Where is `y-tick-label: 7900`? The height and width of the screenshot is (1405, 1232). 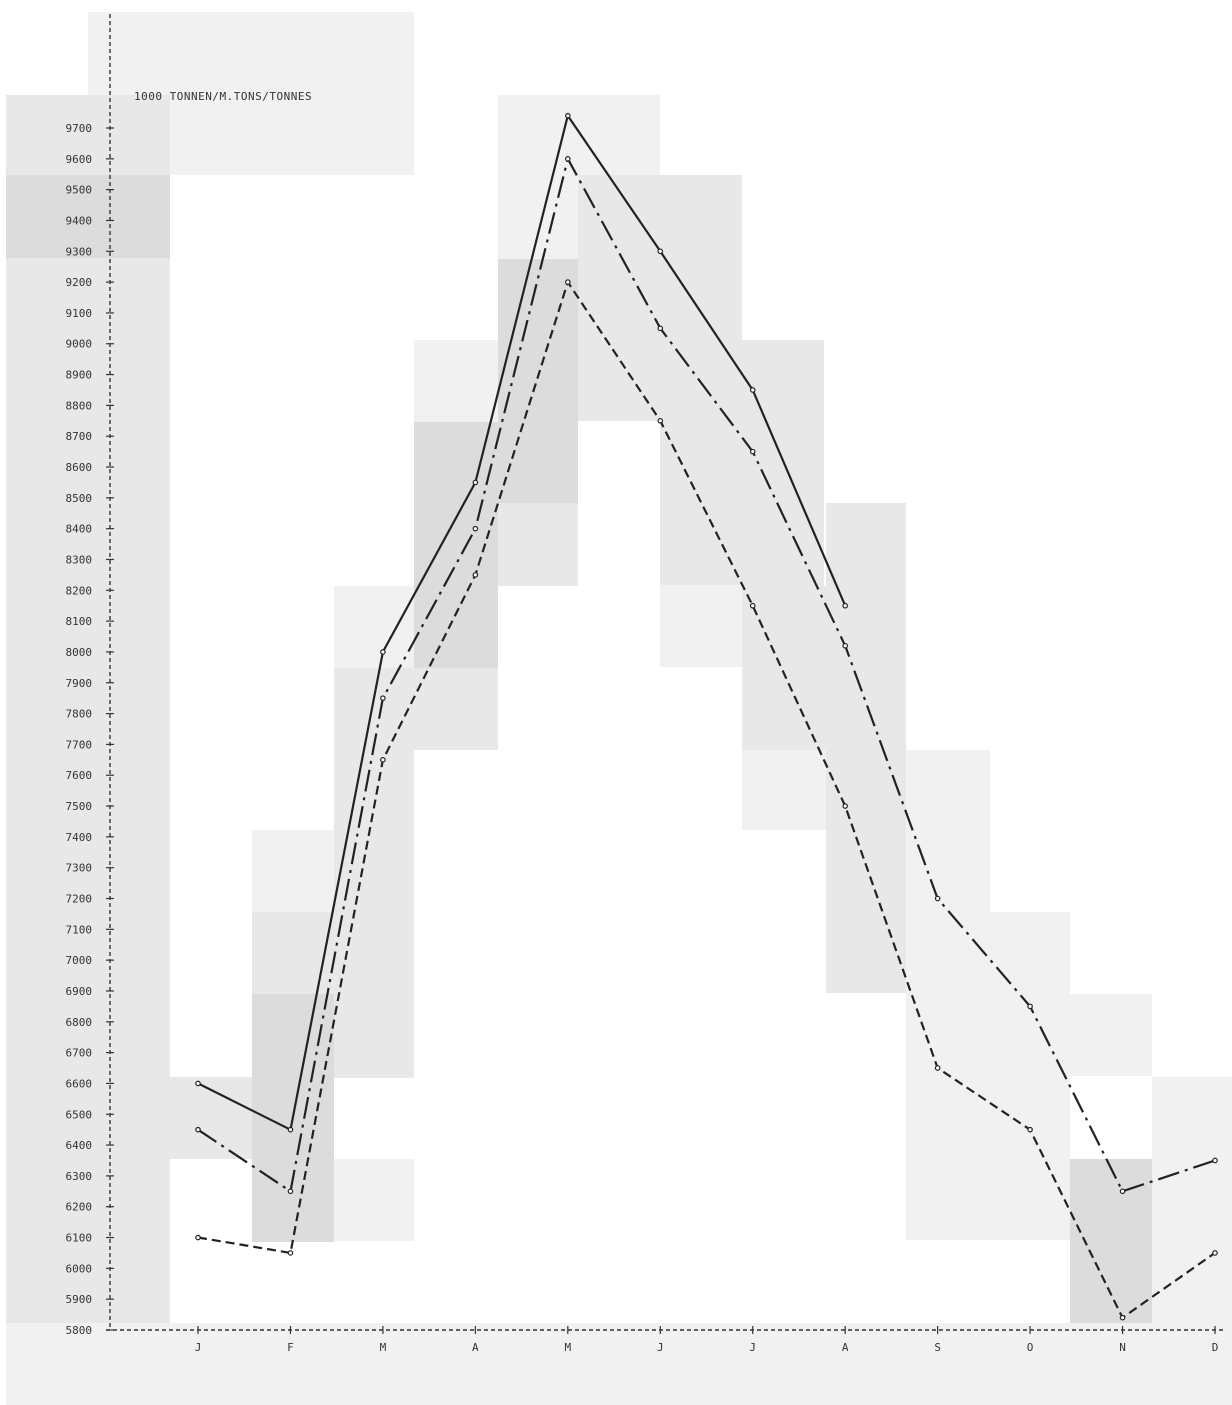
y-tick-label: 7900 is located at coordinates (79, 683).